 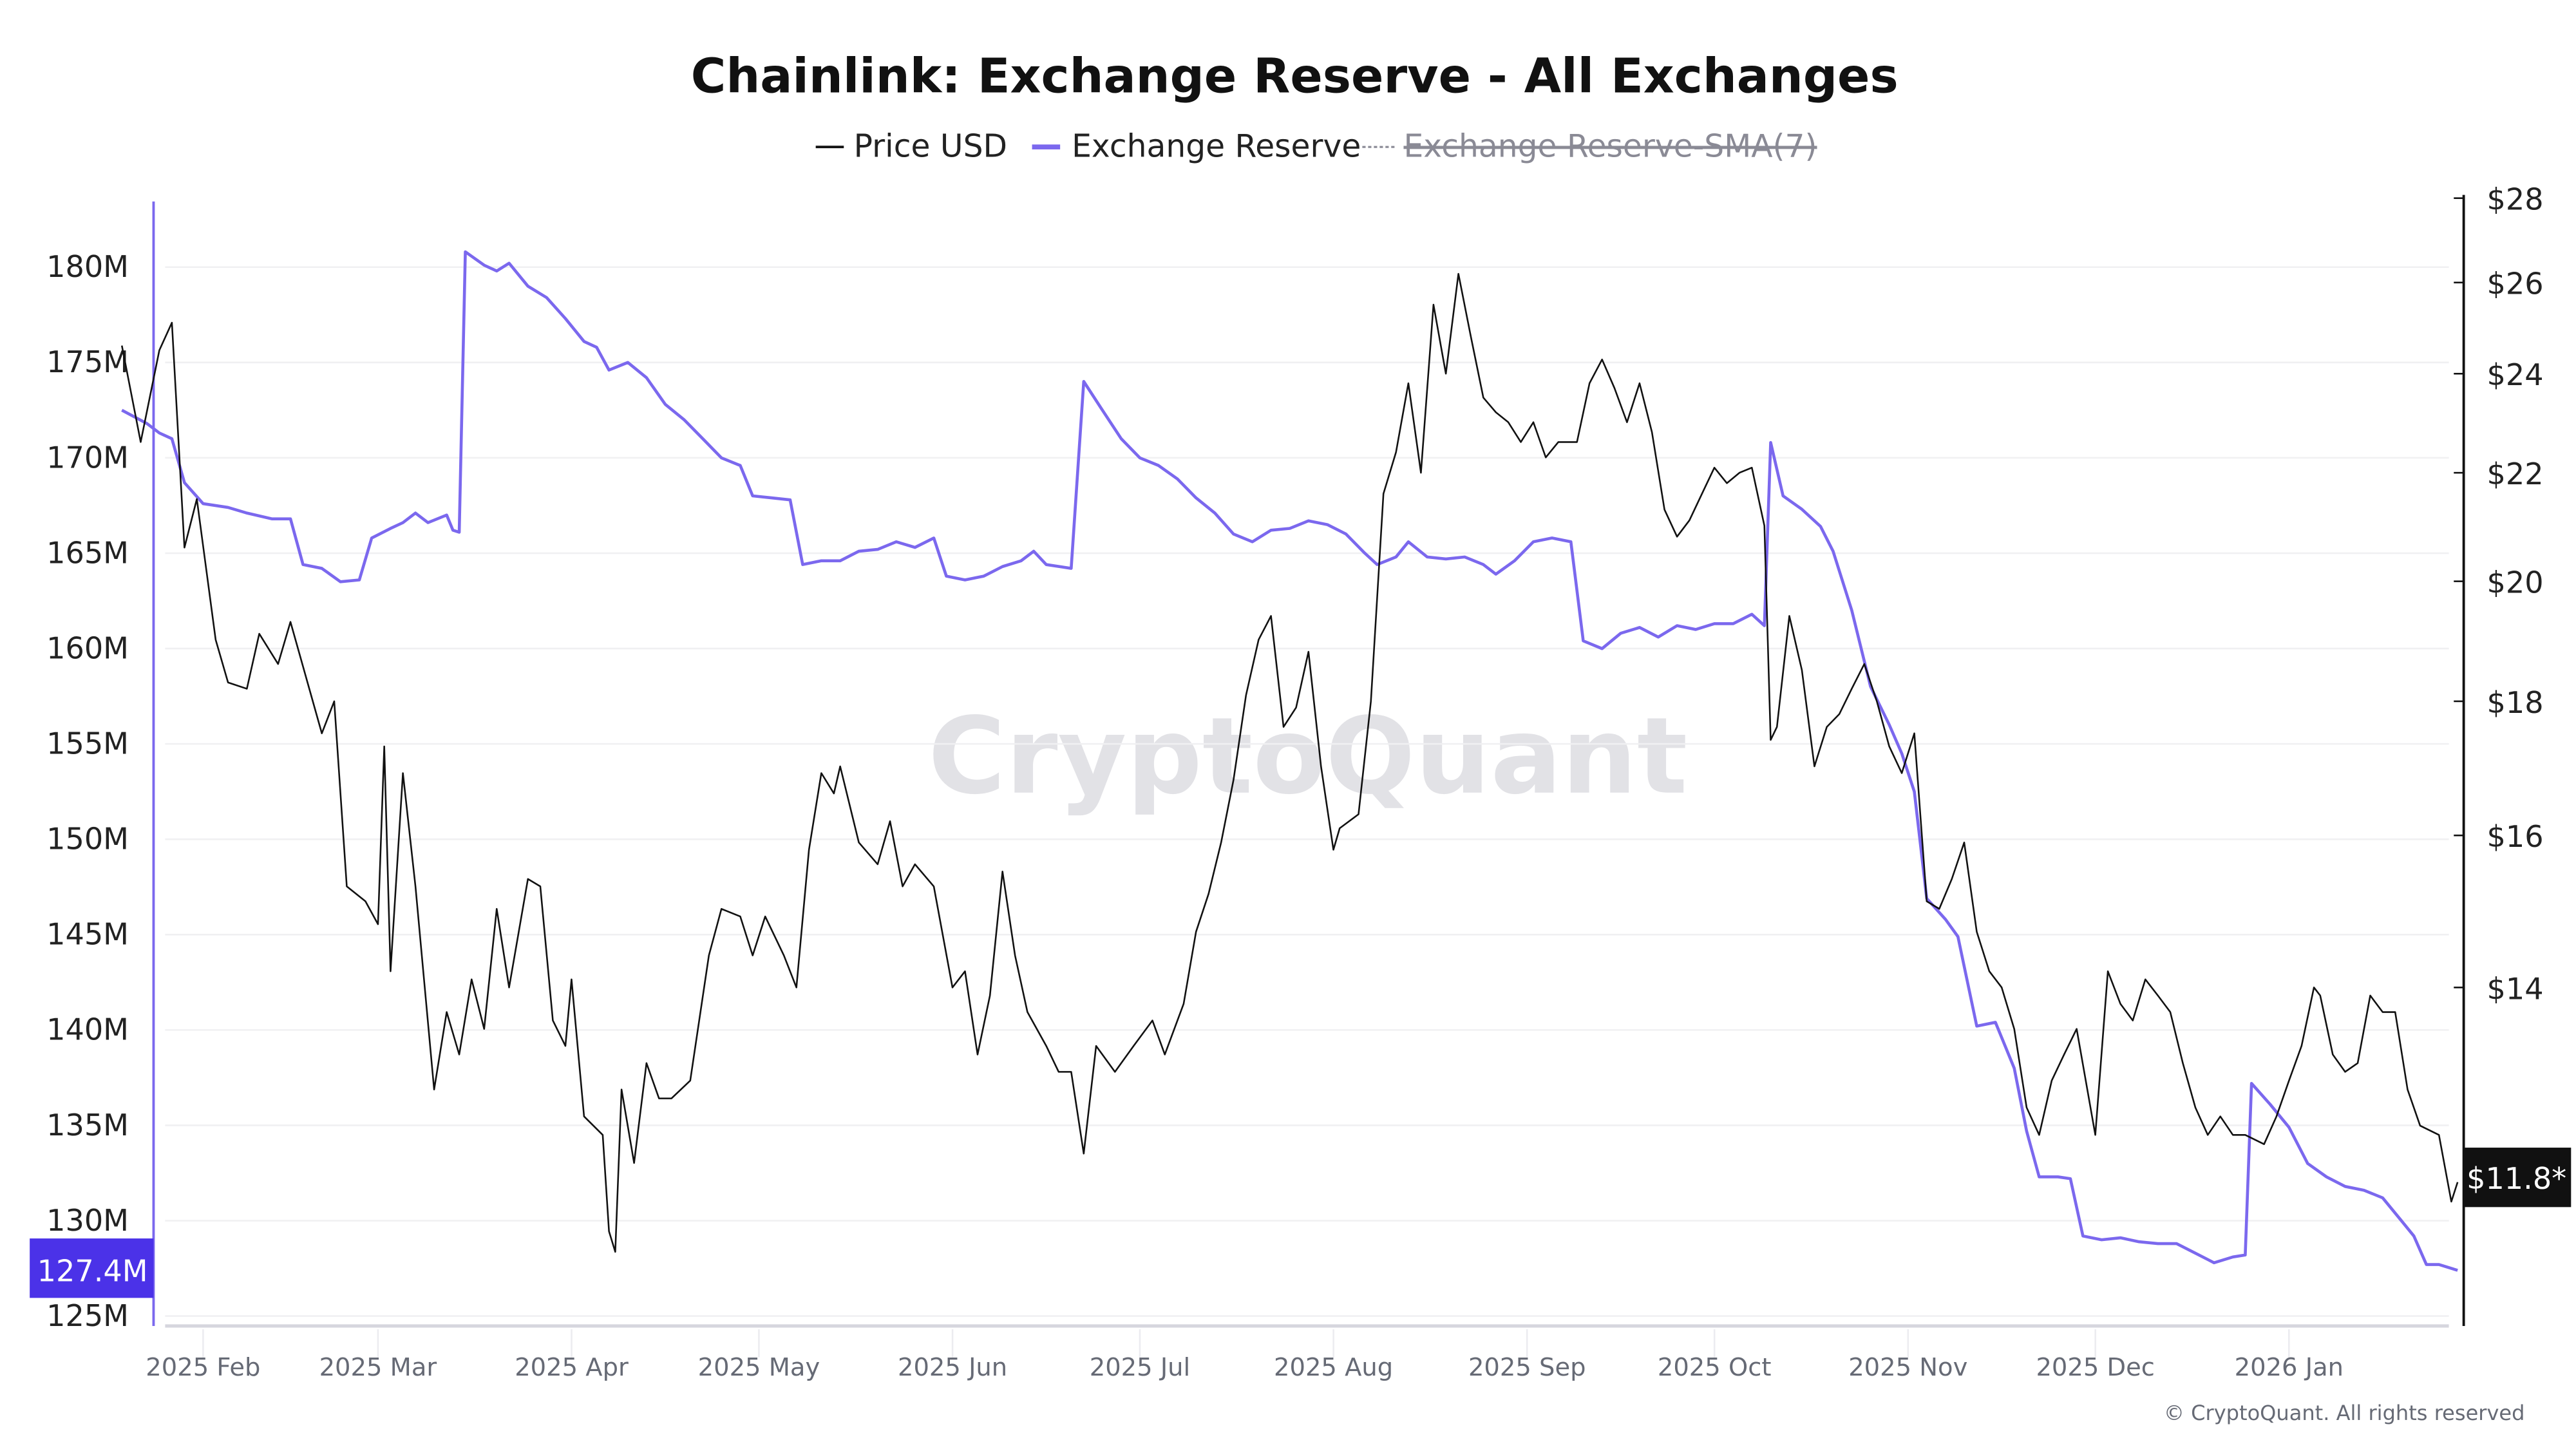 I want to click on legend-item-reserve: Exchange Reserve, so click(x=1196, y=147).